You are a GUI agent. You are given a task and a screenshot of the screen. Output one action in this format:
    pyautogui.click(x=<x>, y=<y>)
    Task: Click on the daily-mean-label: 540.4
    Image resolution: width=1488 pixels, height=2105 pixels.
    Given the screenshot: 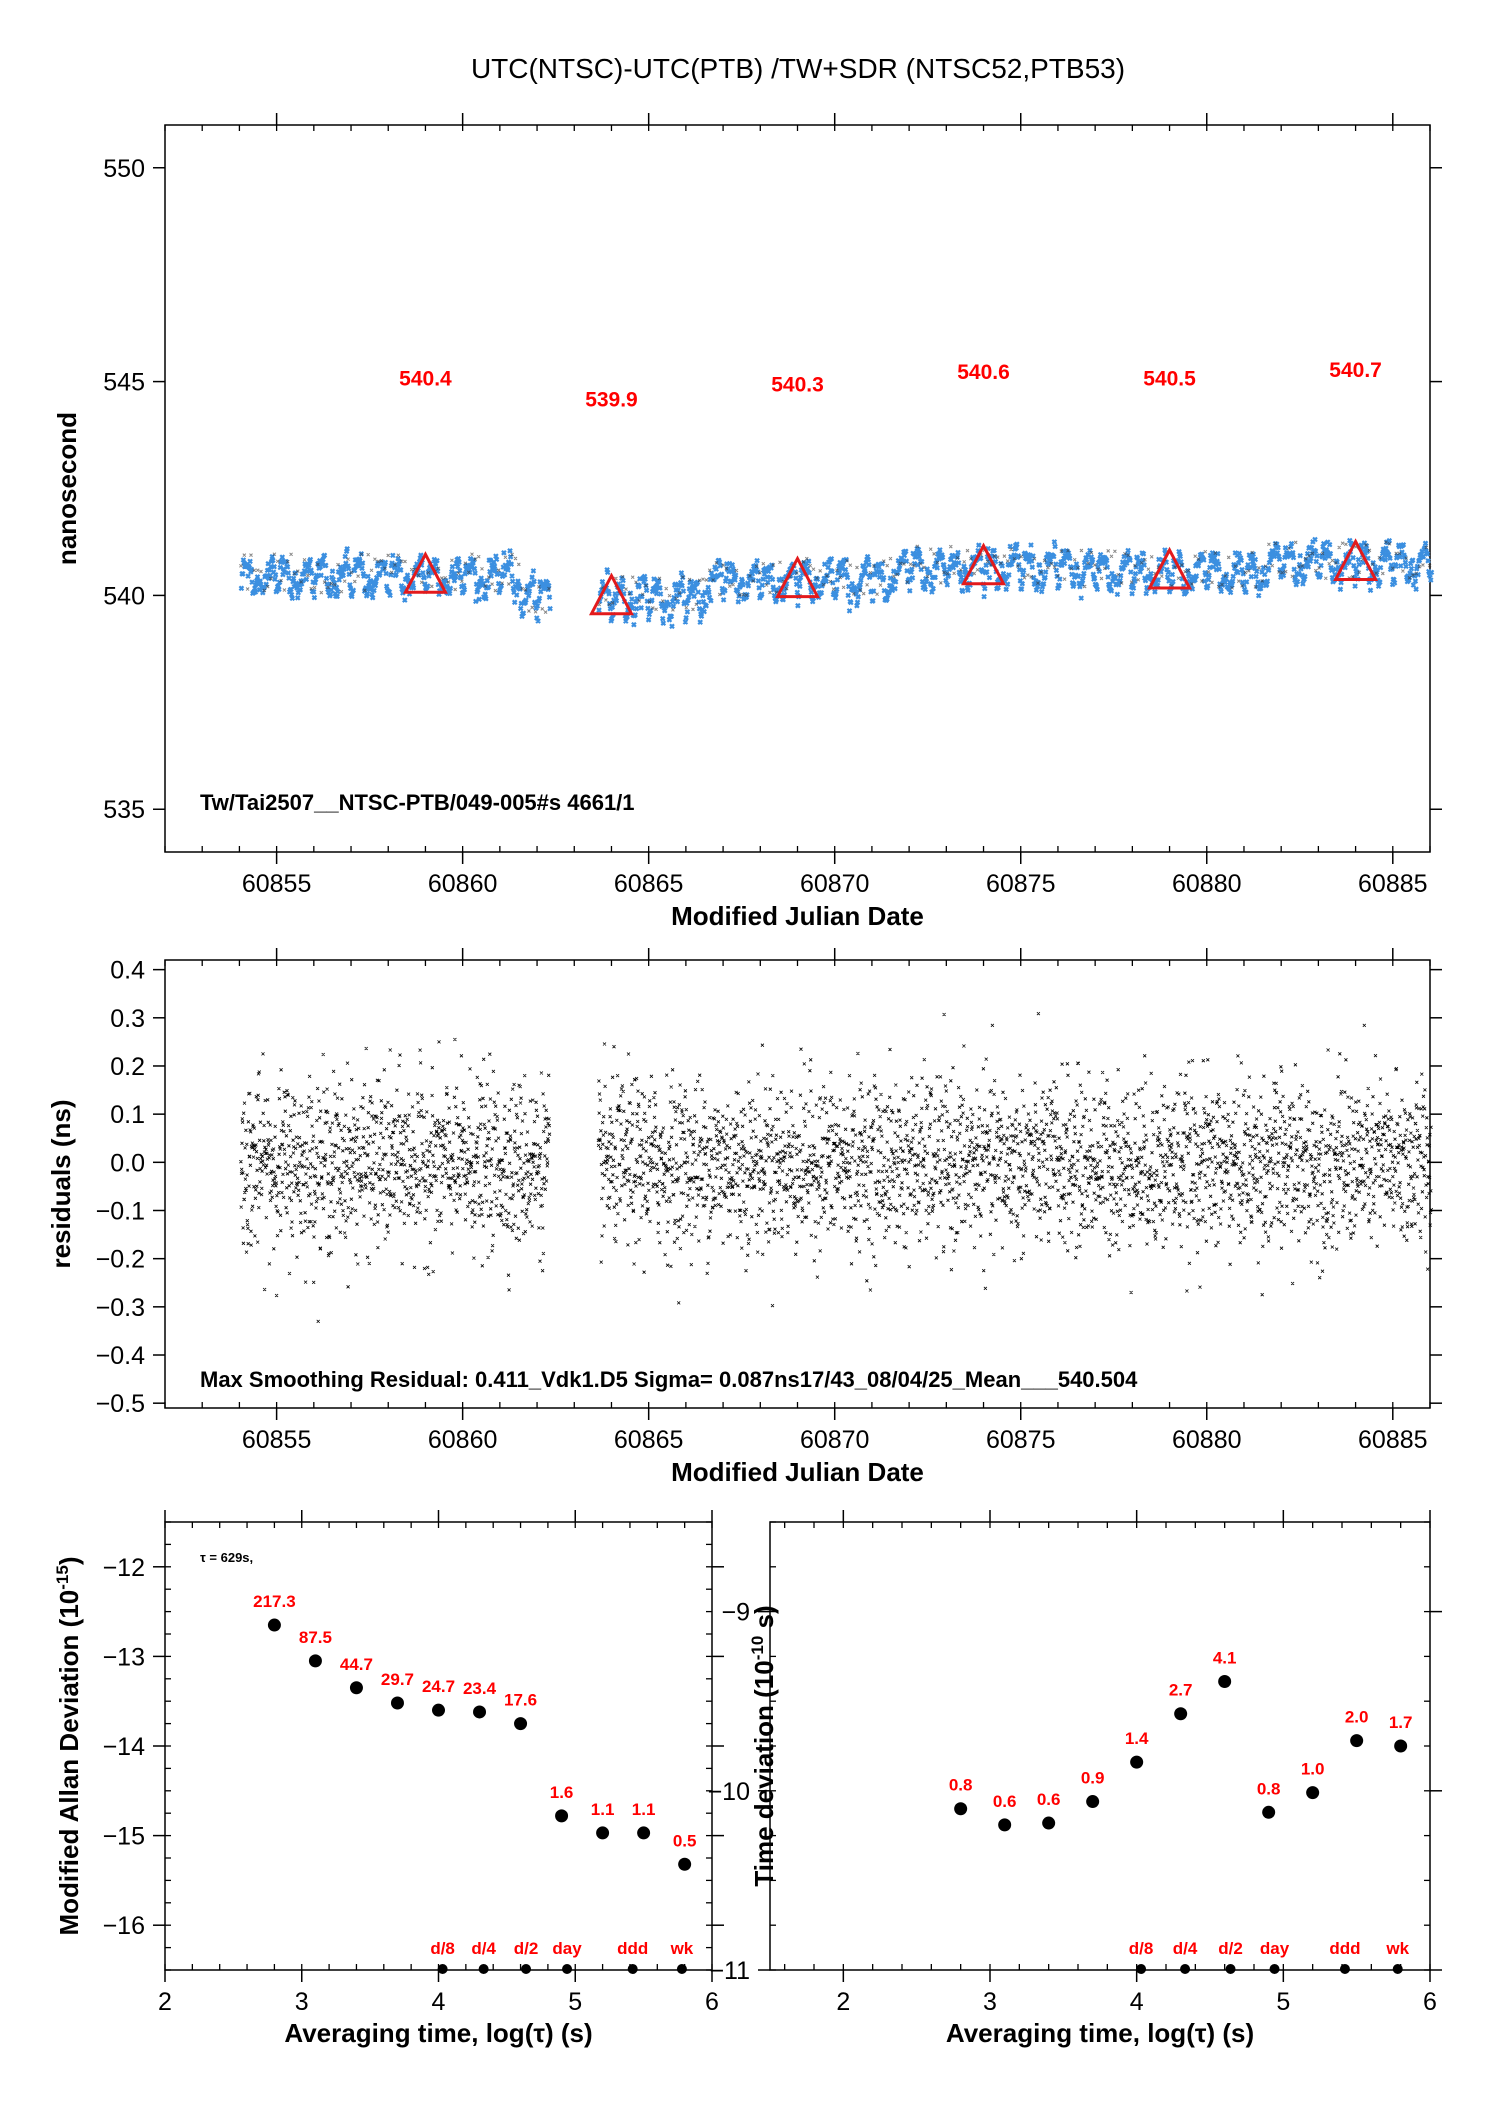 What is the action you would take?
    pyautogui.click(x=425, y=378)
    